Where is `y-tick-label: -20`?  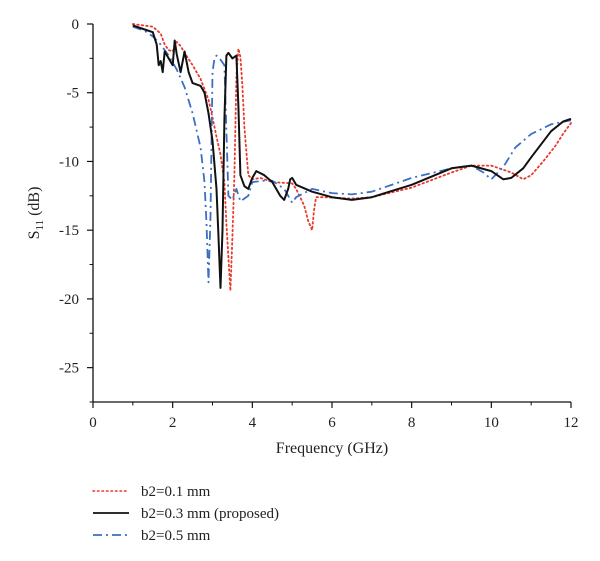 y-tick-label: -20 is located at coordinates (69, 300).